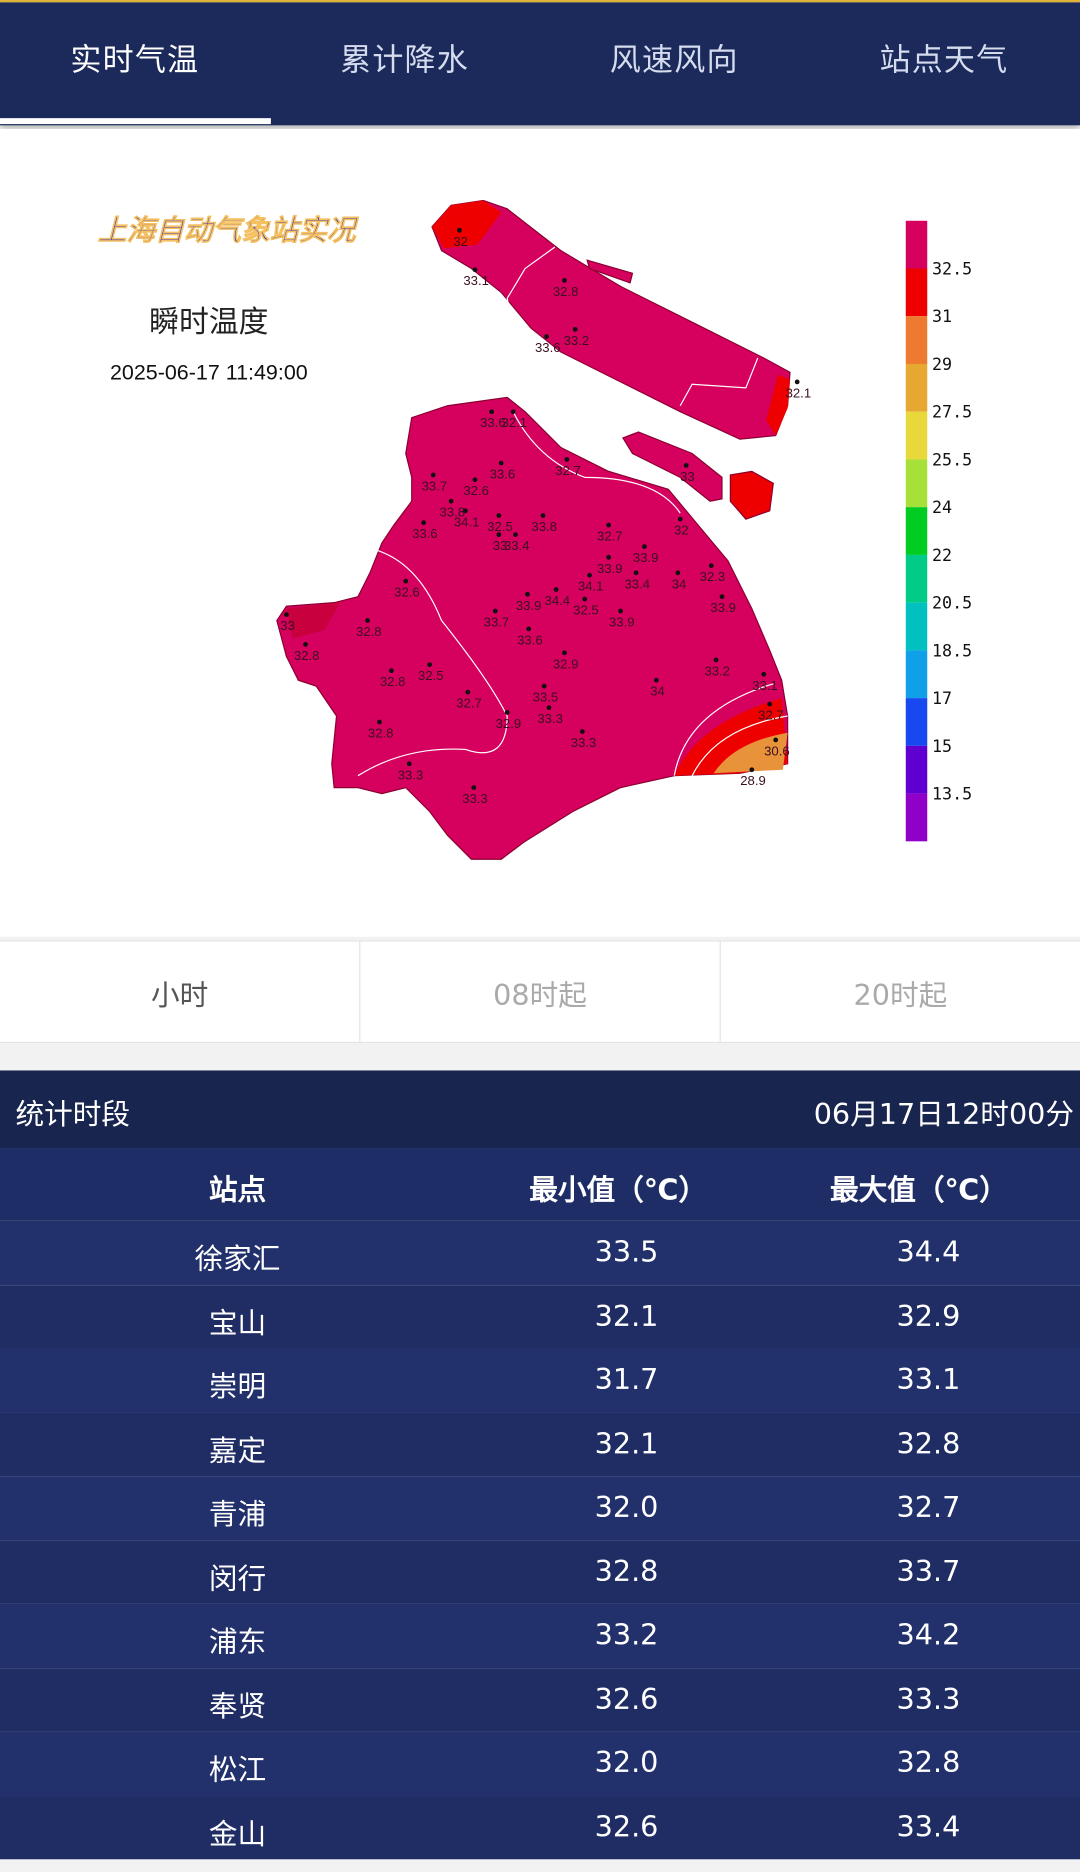  Describe the element at coordinates (540, 1316) in the screenshot. I see `table-row: 宝山 32.1 32.9` at that location.